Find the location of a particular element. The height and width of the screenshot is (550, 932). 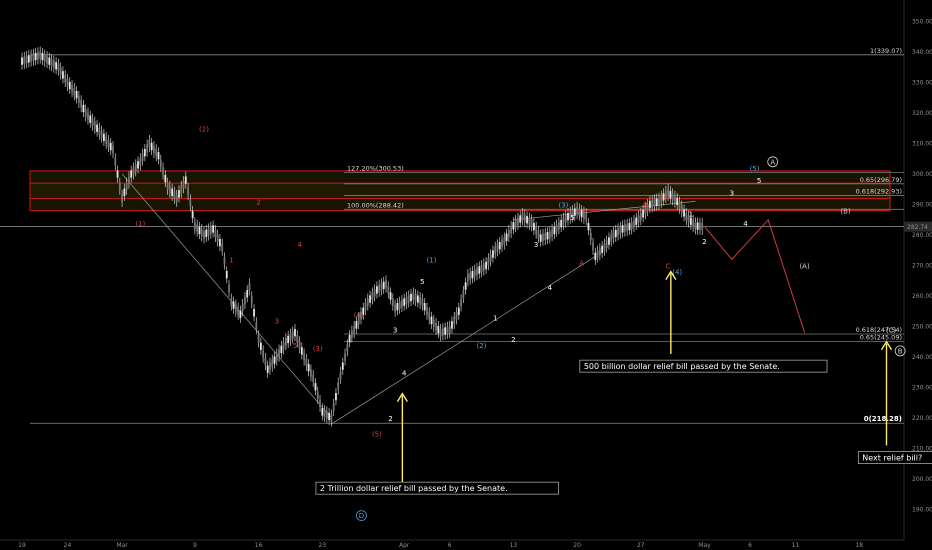

y-tick-label: 290.00 is located at coordinates (922, 205).